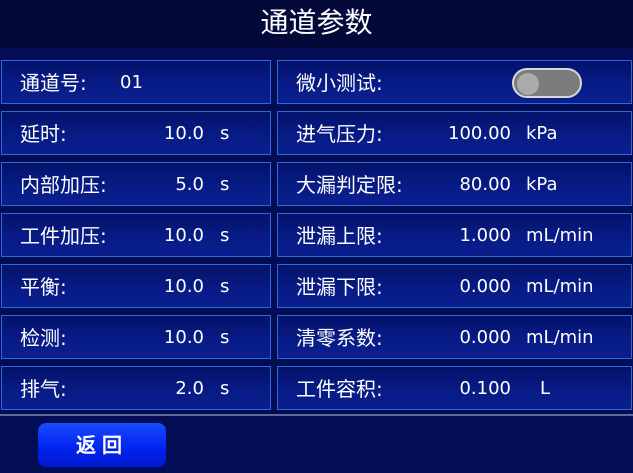  I want to click on param-channel-number: 通道号: 01, so click(136, 82).